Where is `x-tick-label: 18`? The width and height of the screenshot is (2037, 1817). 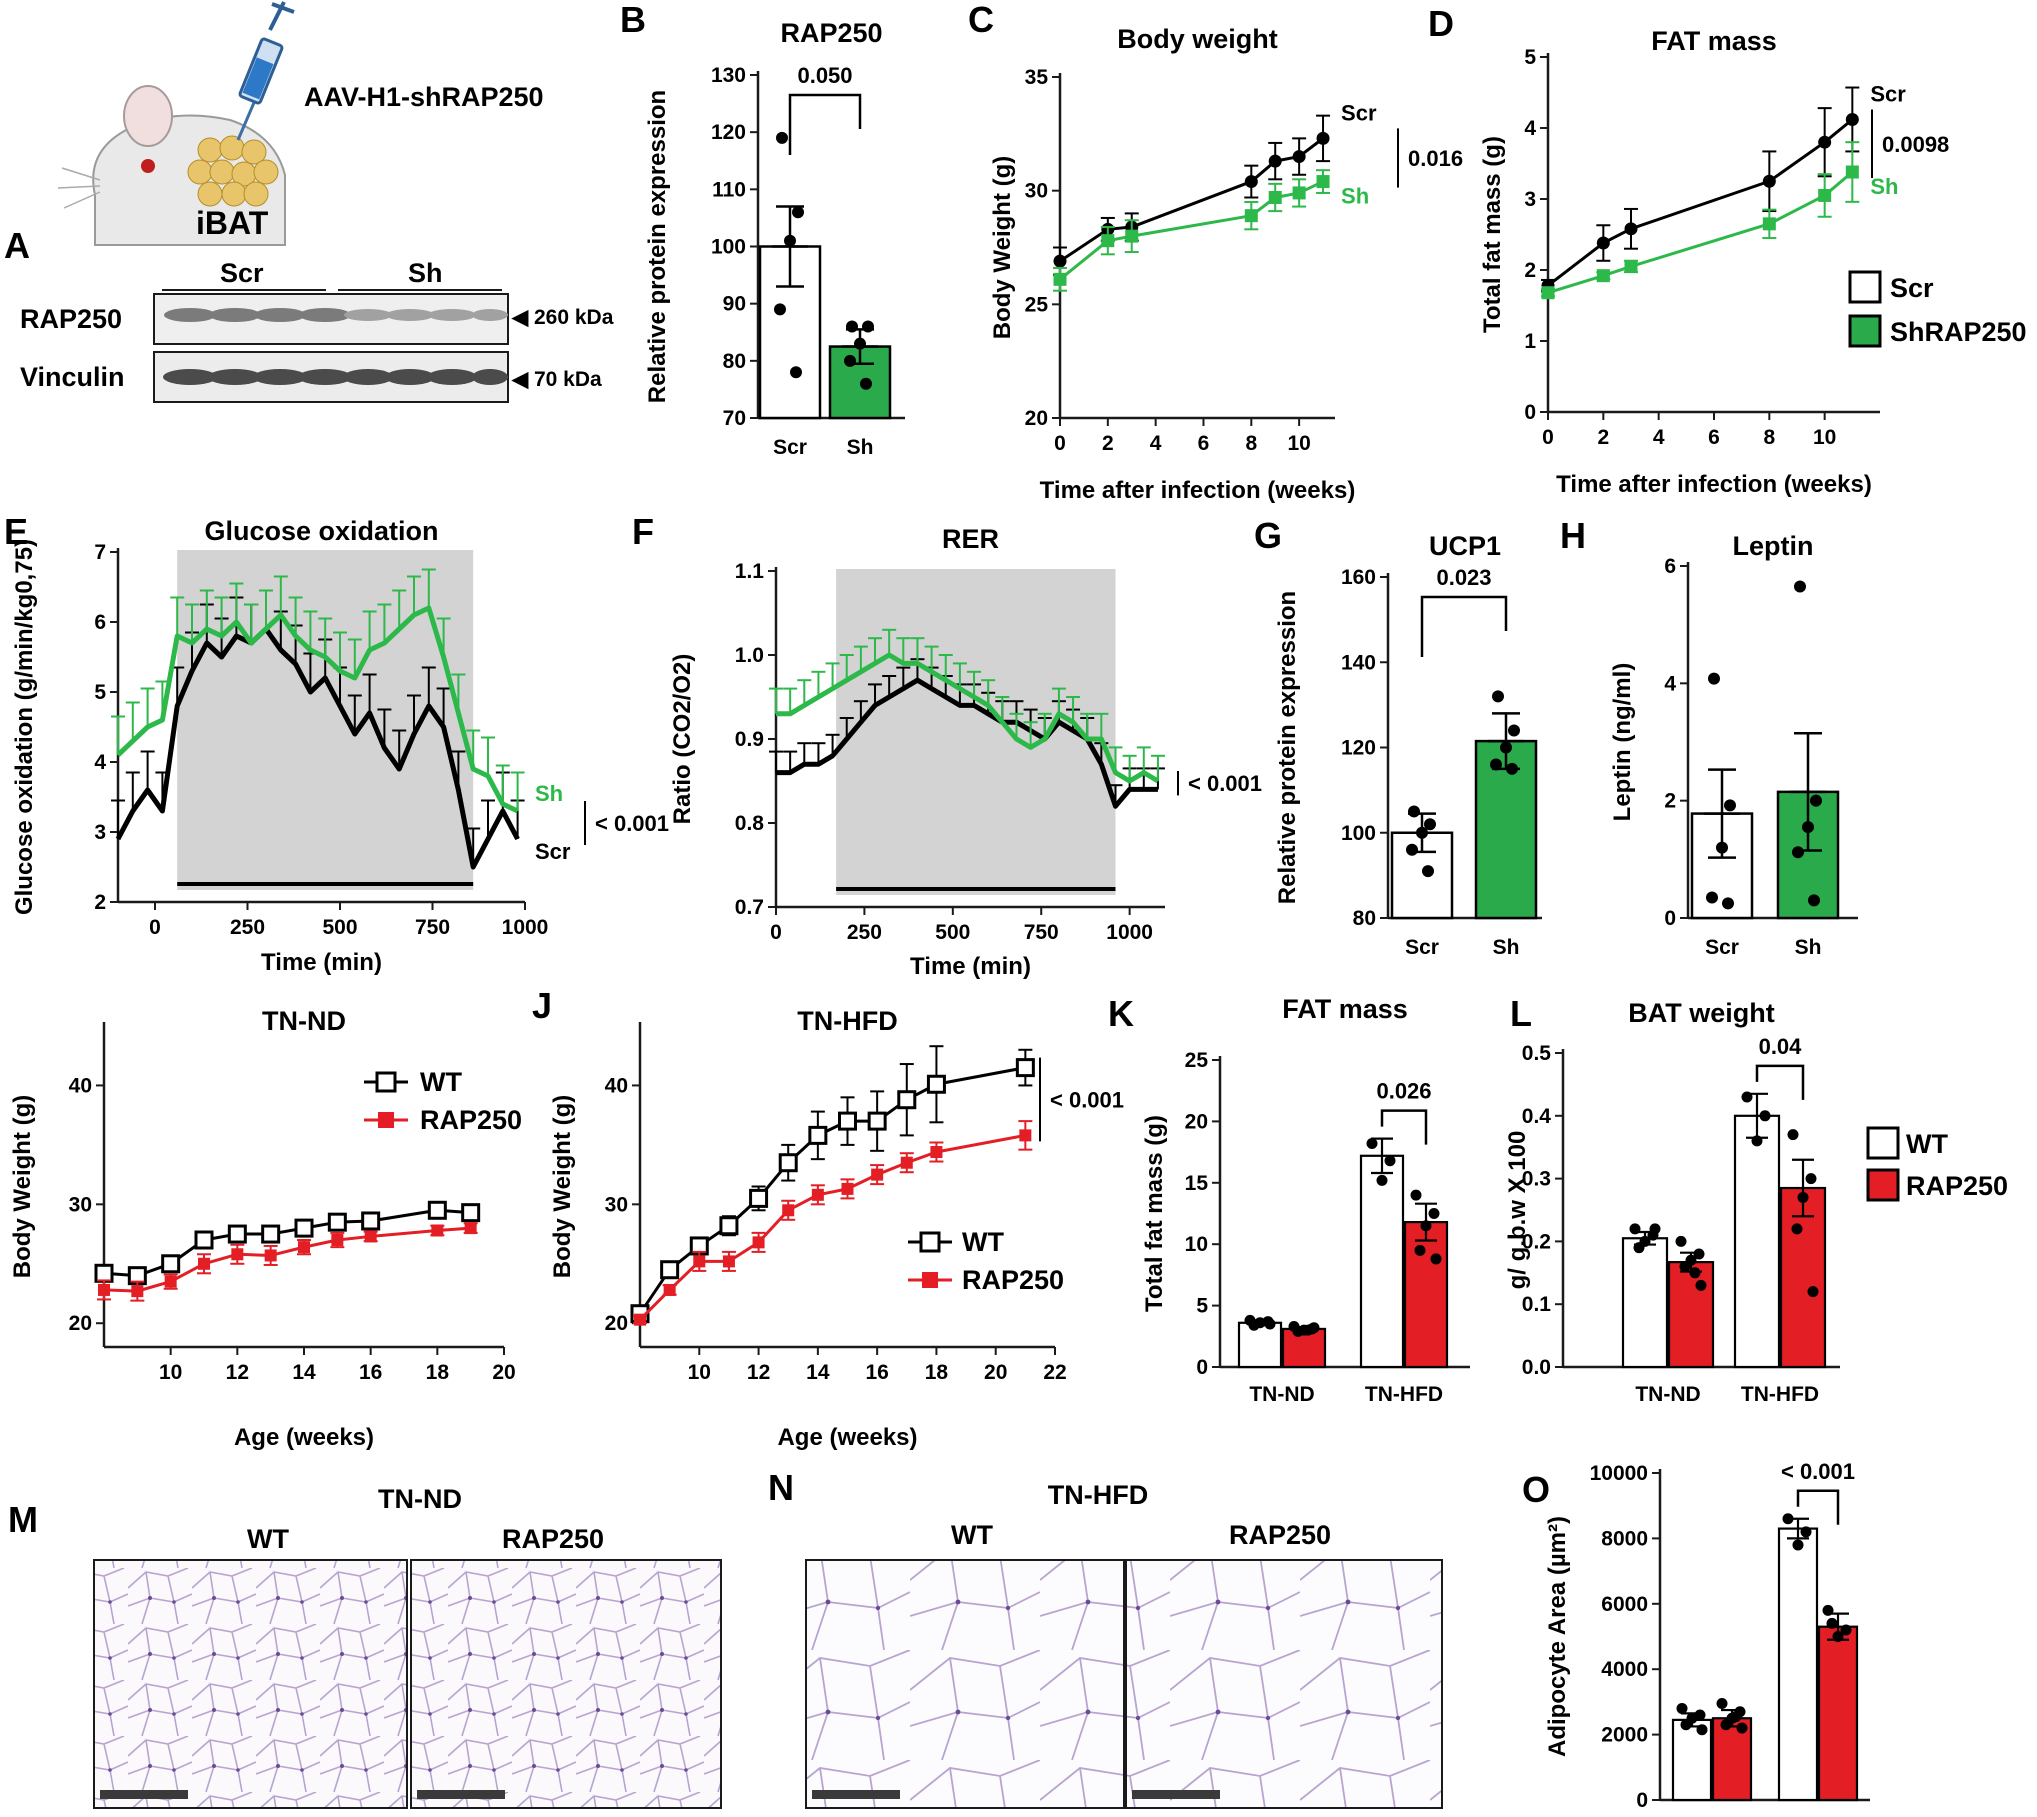 x-tick-label: 18 is located at coordinates (438, 1372).